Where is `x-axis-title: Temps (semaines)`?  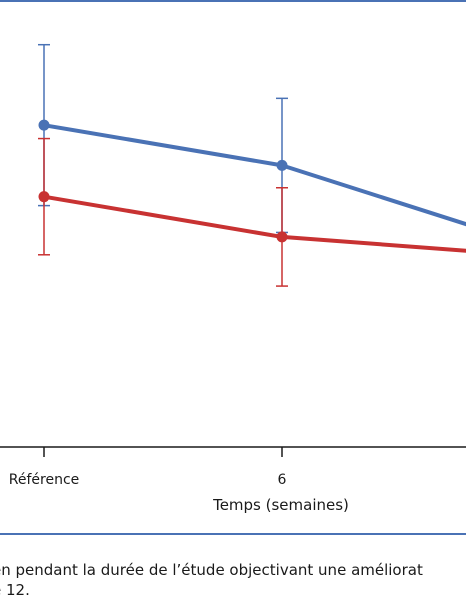 x-axis-title: Temps (semaines) is located at coordinates (280, 505).